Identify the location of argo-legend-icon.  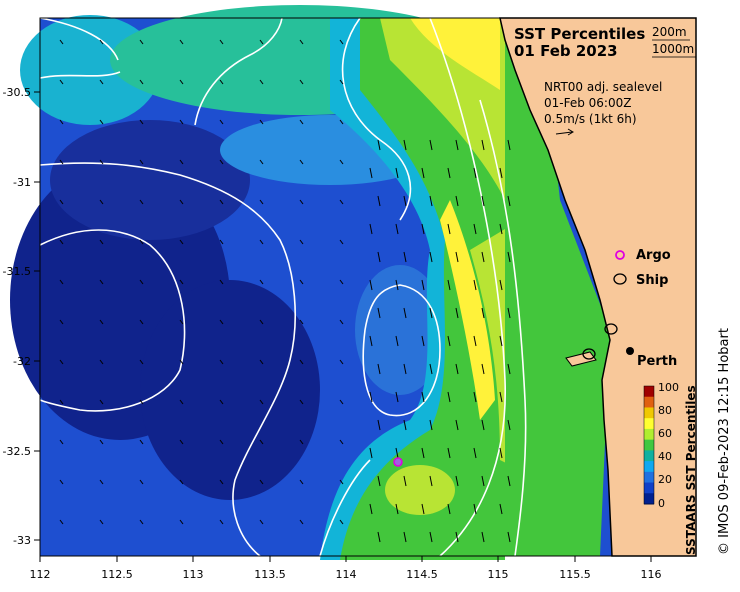
(620, 255).